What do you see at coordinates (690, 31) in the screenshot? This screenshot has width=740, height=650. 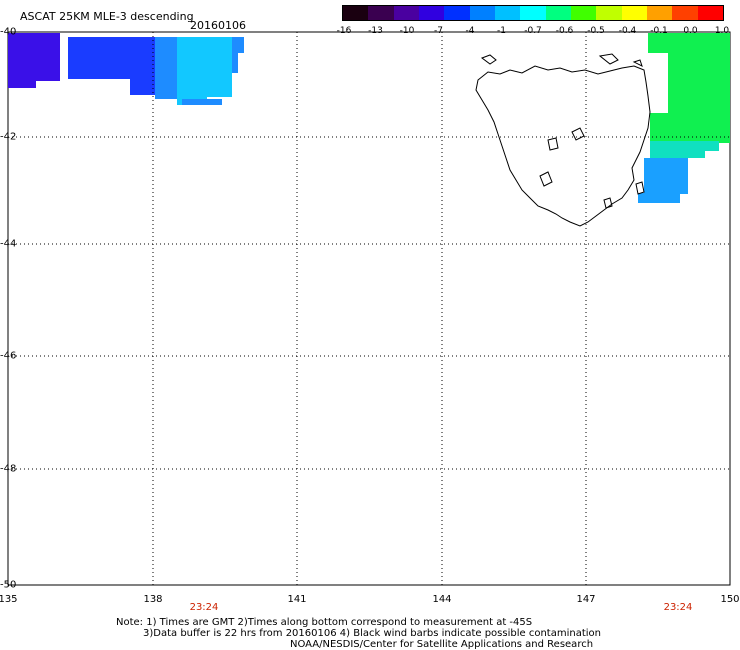 I see `color-scale-label: 0.0` at bounding box center [690, 31].